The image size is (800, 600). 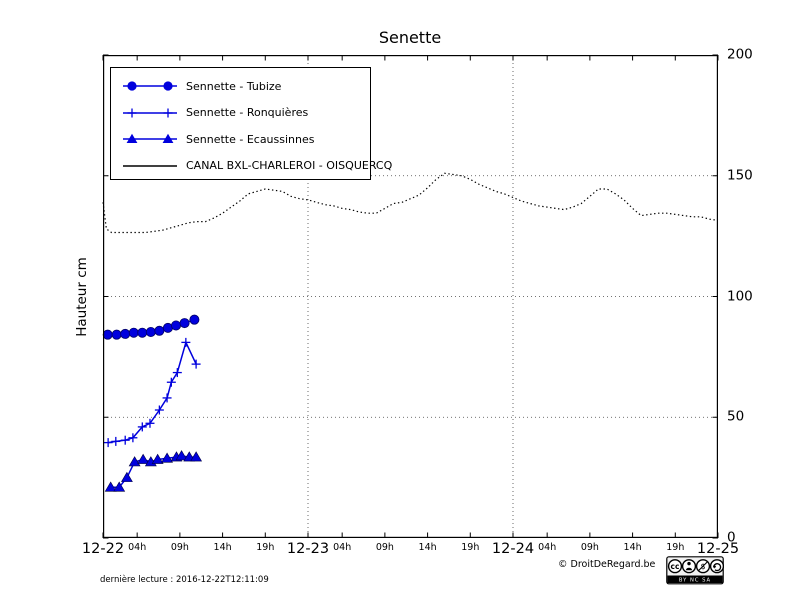 I want to click on legend-item: Sennette - Tubize, so click(x=240, y=86).